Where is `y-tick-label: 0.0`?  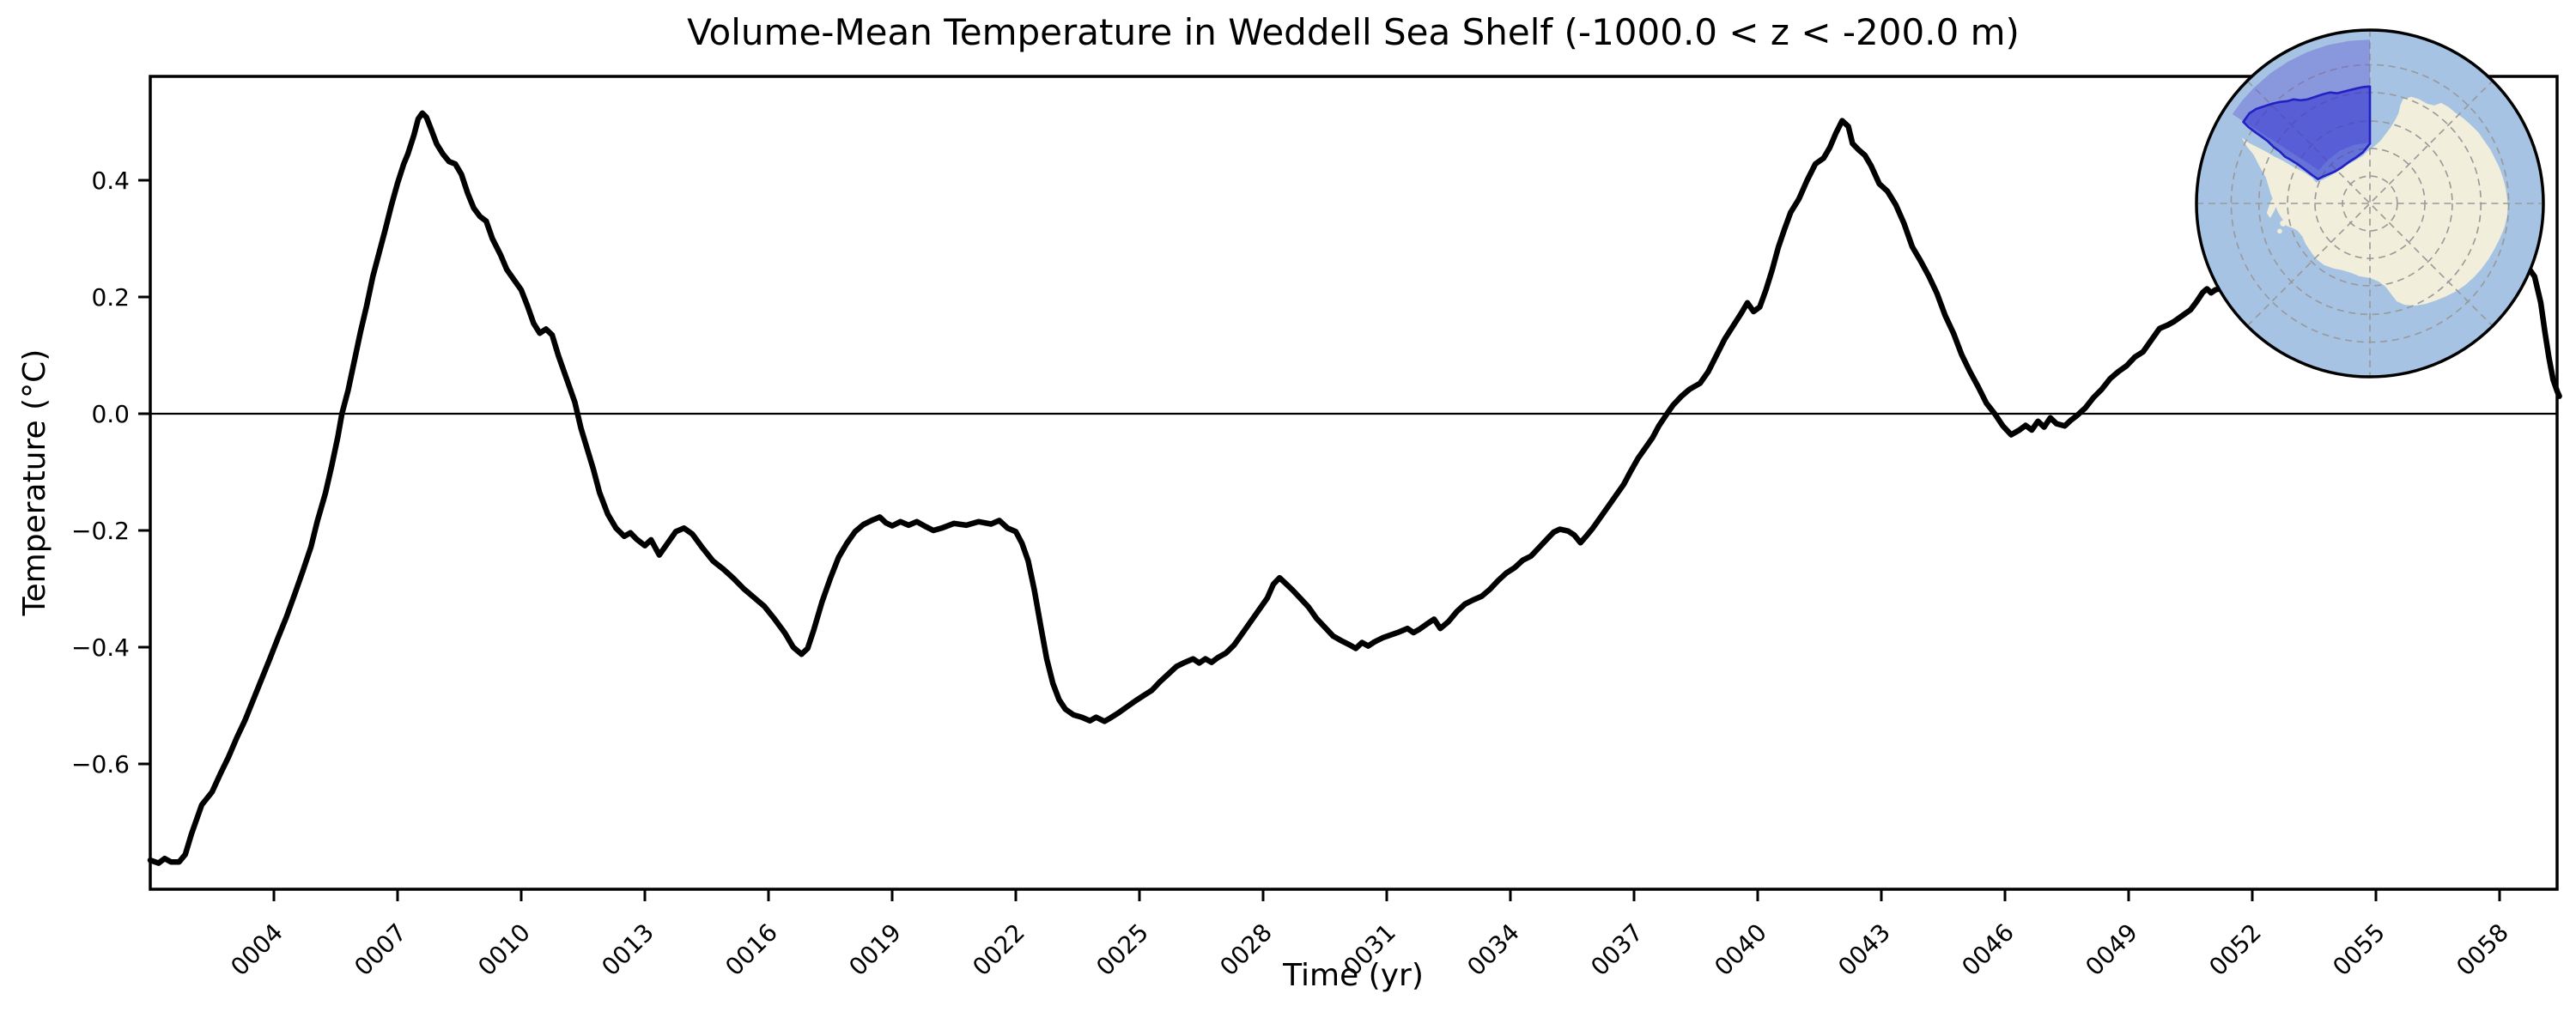
y-tick-label: 0.0 is located at coordinates (111, 414).